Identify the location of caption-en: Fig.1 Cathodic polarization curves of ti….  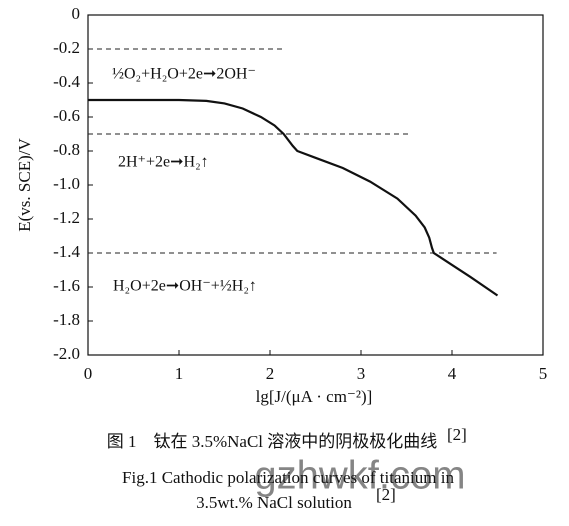
(288, 477).